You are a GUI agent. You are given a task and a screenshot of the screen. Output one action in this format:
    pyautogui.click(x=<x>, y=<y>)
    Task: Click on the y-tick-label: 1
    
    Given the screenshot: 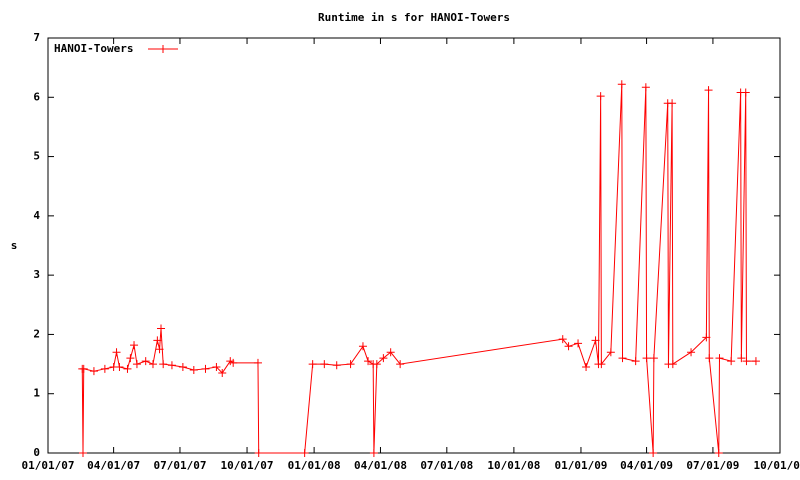 What is the action you would take?
    pyautogui.click(x=36, y=393)
    